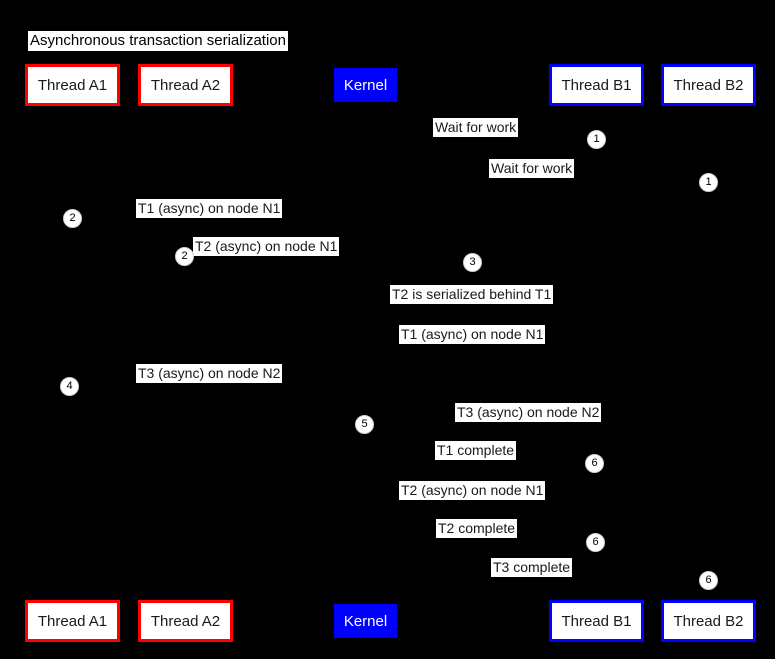 This screenshot has height=659, width=775. I want to click on message-label-m5: T2 is serialized behind T1, so click(472, 294).